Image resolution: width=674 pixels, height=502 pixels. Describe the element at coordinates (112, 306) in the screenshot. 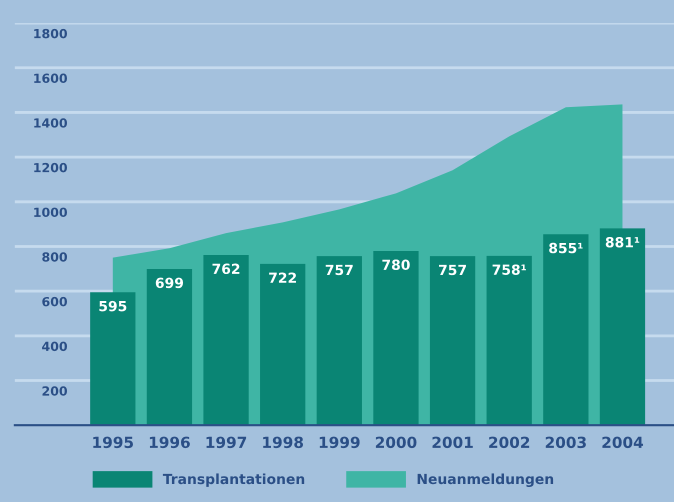

I see `data-label: 595` at that location.